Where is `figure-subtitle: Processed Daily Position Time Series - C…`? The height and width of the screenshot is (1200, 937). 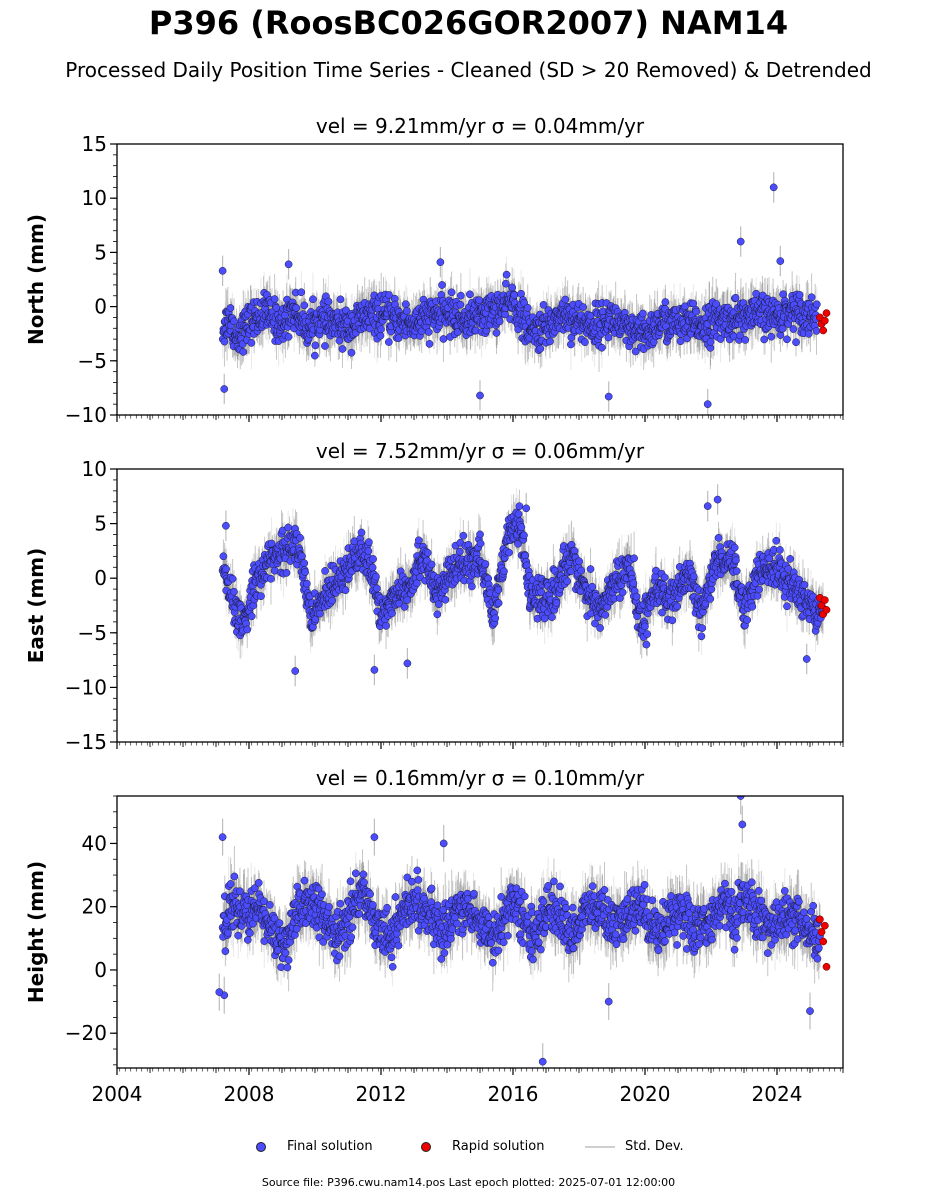
figure-subtitle: Processed Daily Position Time Series - C… is located at coordinates (468, 70).